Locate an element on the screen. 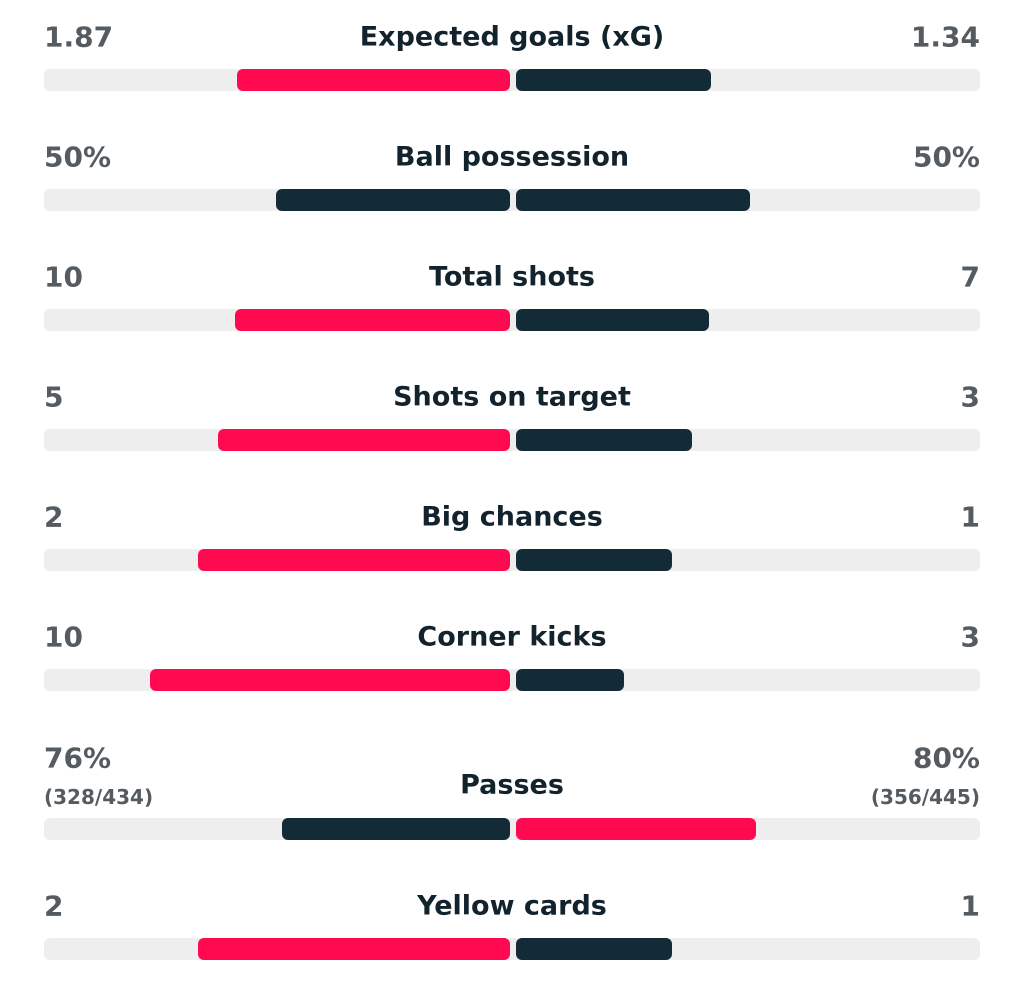  stat-label: Shots on target is located at coordinates (512, 397).